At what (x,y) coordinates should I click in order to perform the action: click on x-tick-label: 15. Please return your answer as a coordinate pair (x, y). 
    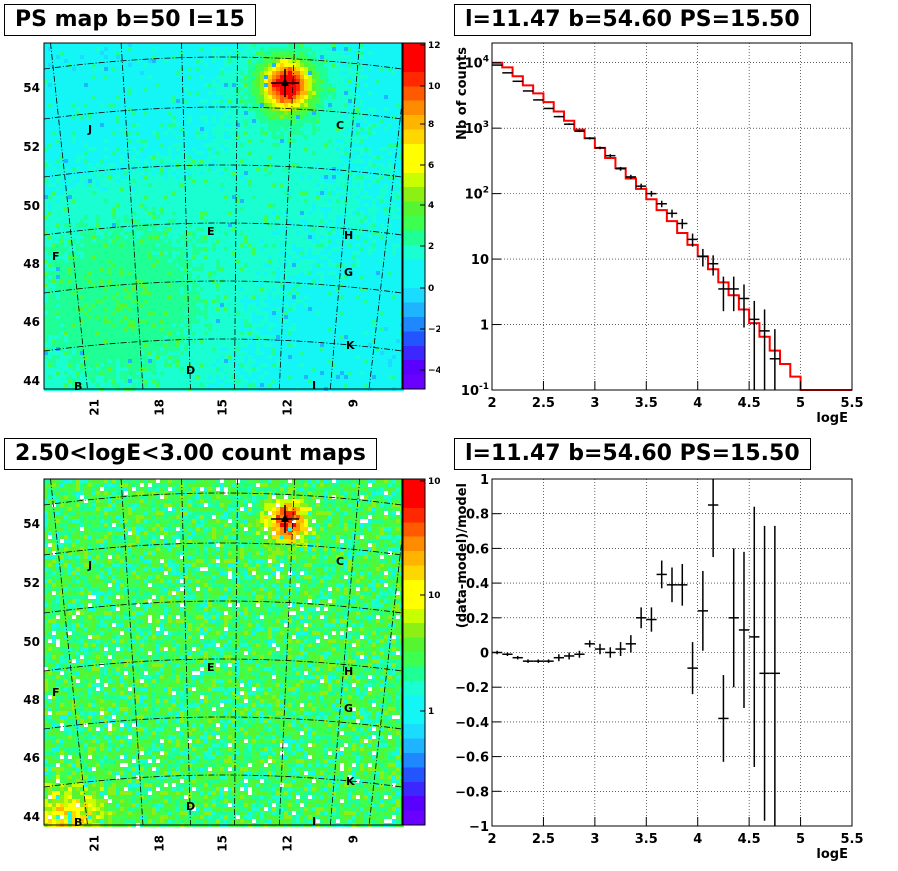
    Looking at the image, I should click on (223, 407).